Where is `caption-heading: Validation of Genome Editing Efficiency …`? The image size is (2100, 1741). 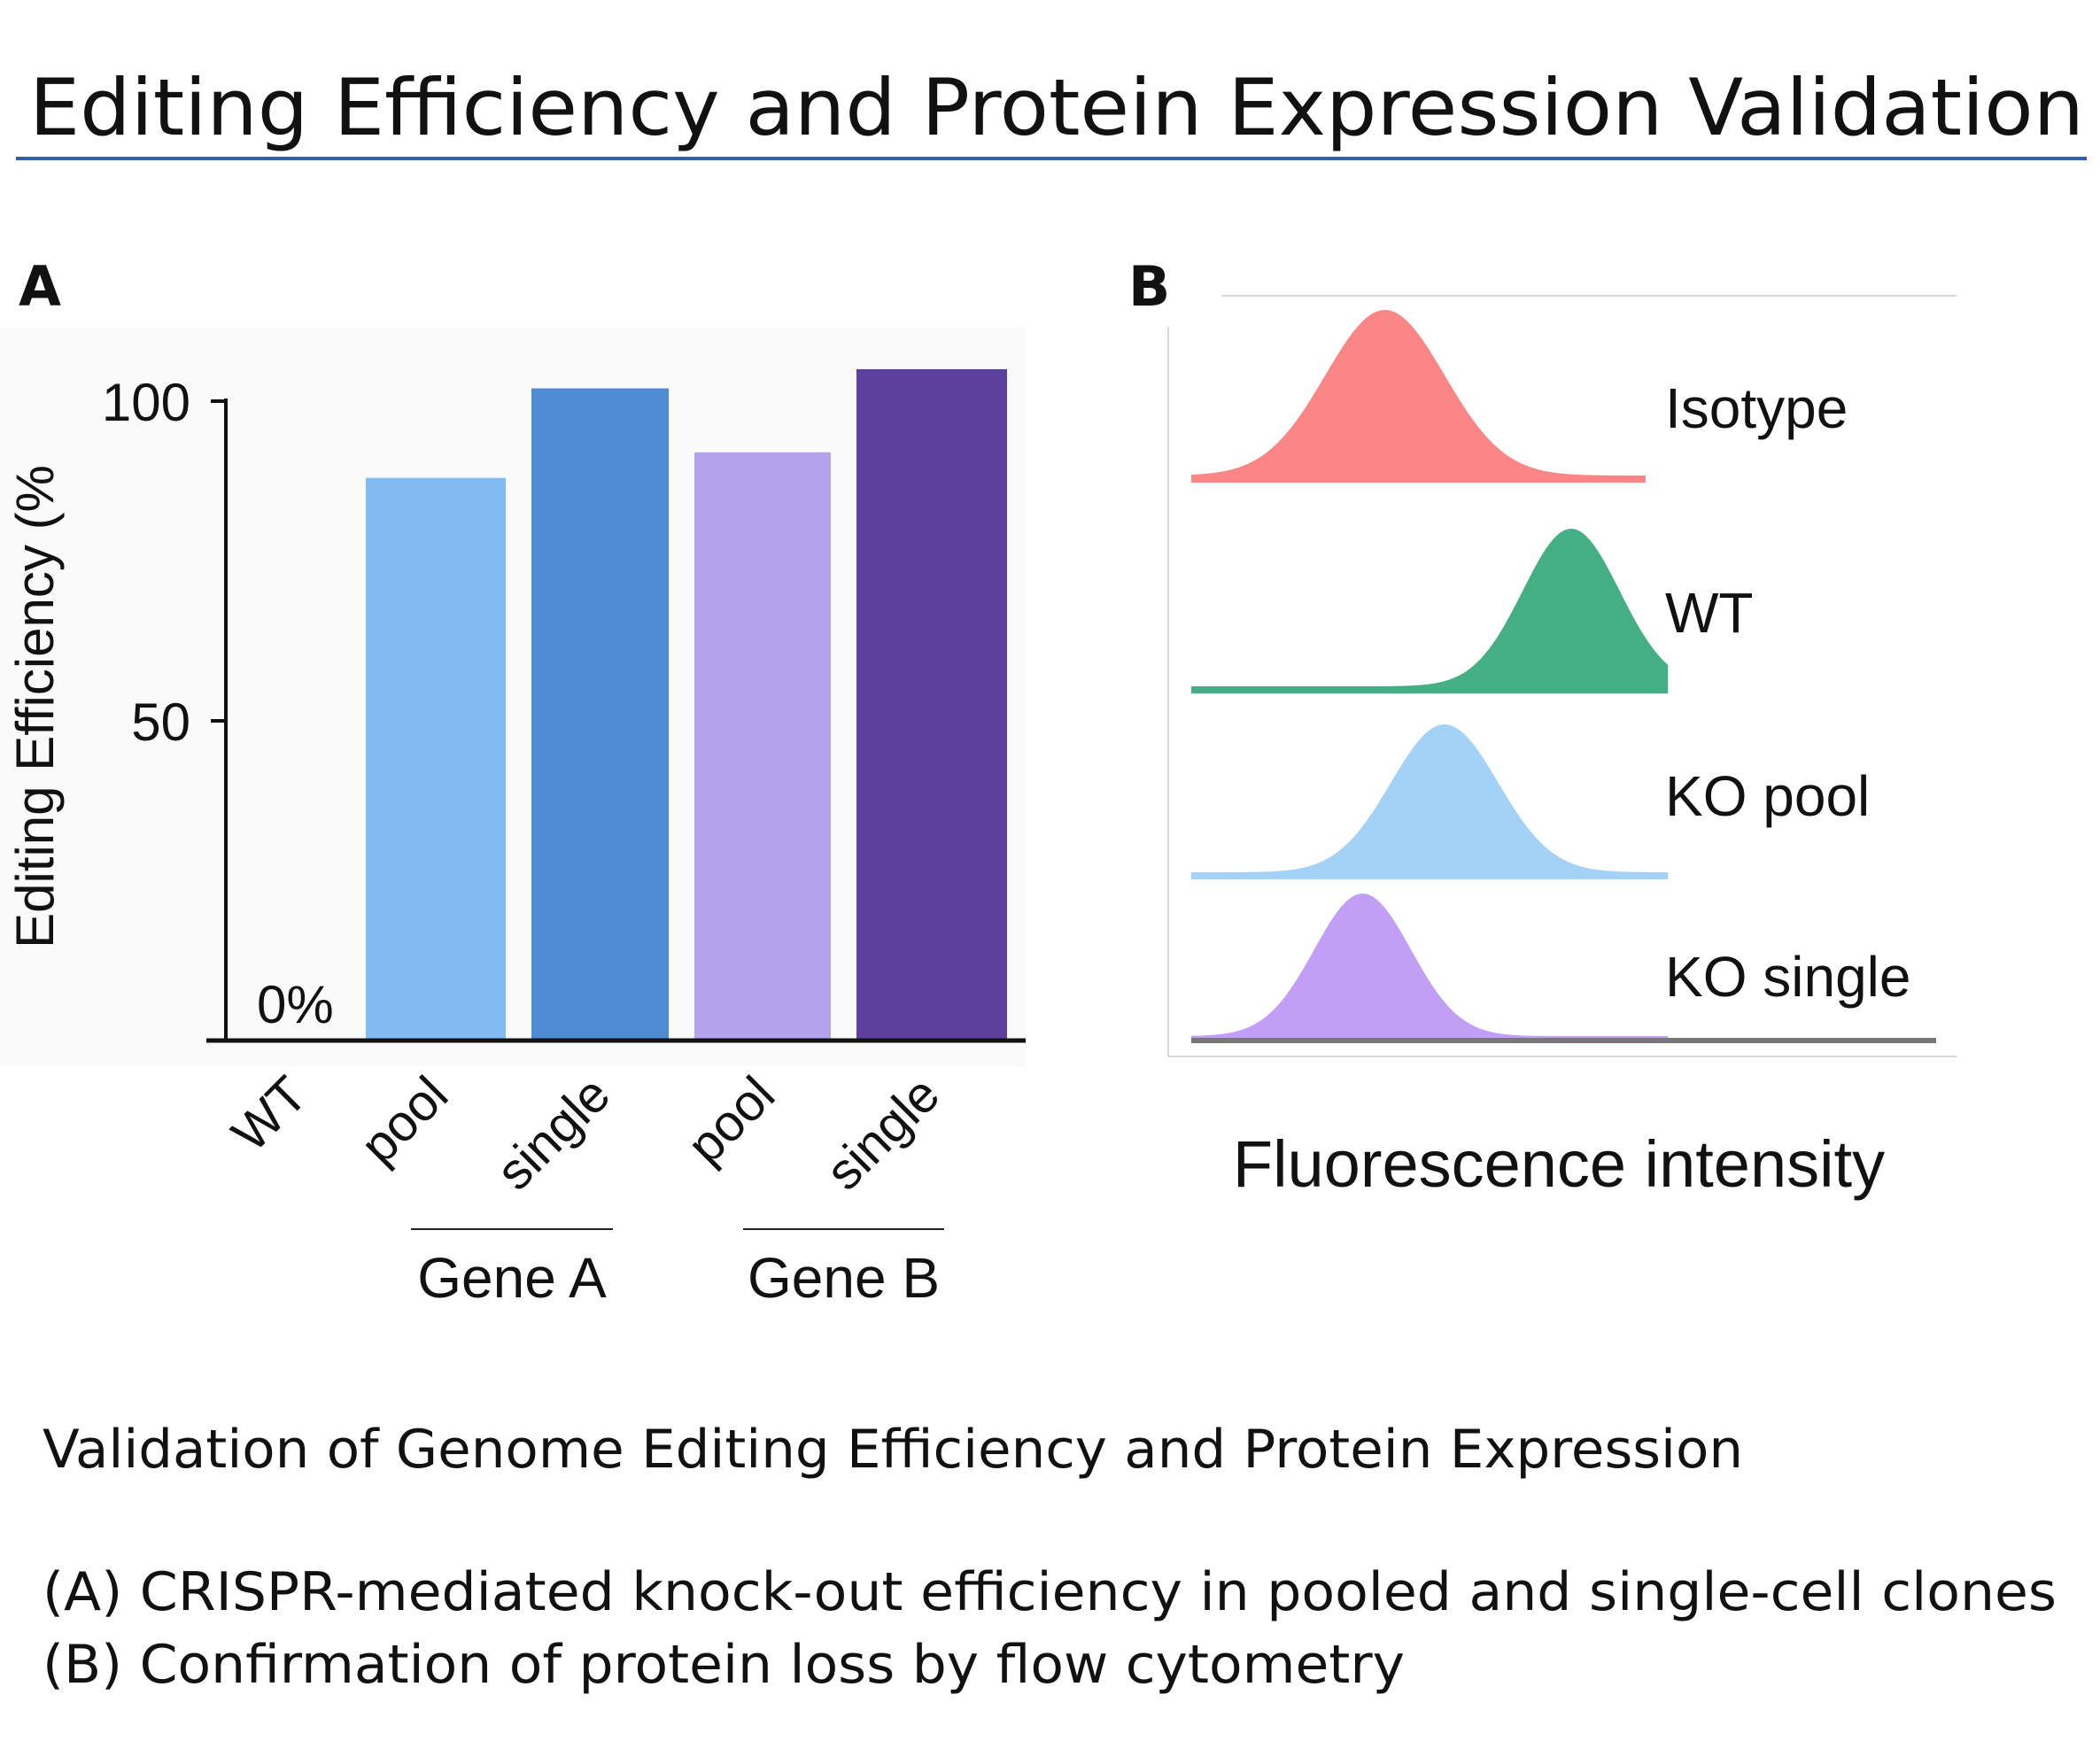 caption-heading: Validation of Genome Editing Efficiency … is located at coordinates (893, 1450).